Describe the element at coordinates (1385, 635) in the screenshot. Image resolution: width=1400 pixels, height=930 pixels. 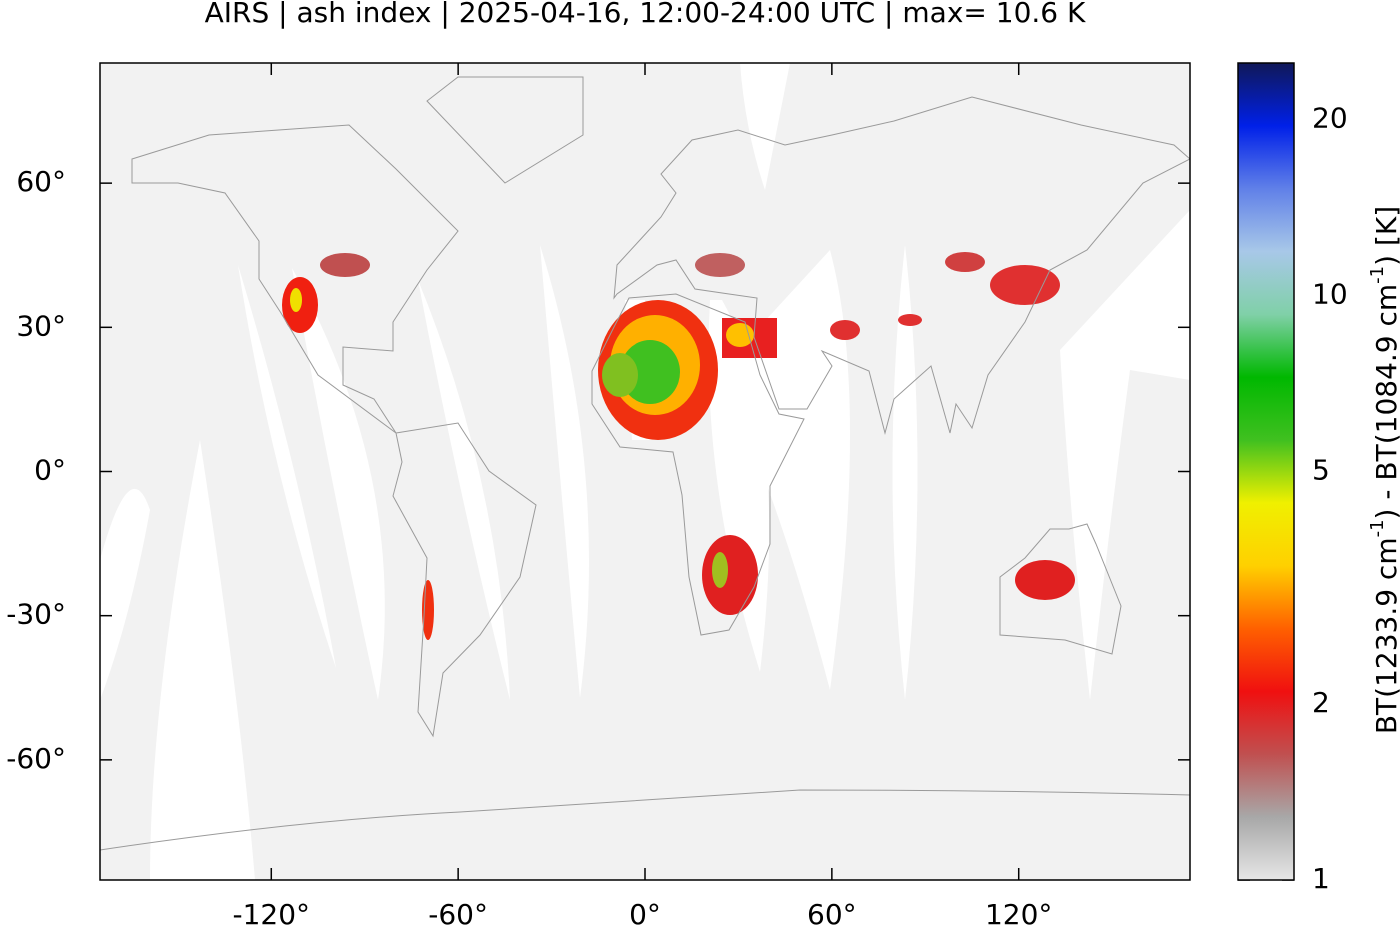
I see `label-part: BT(1233.9 cm` at that location.